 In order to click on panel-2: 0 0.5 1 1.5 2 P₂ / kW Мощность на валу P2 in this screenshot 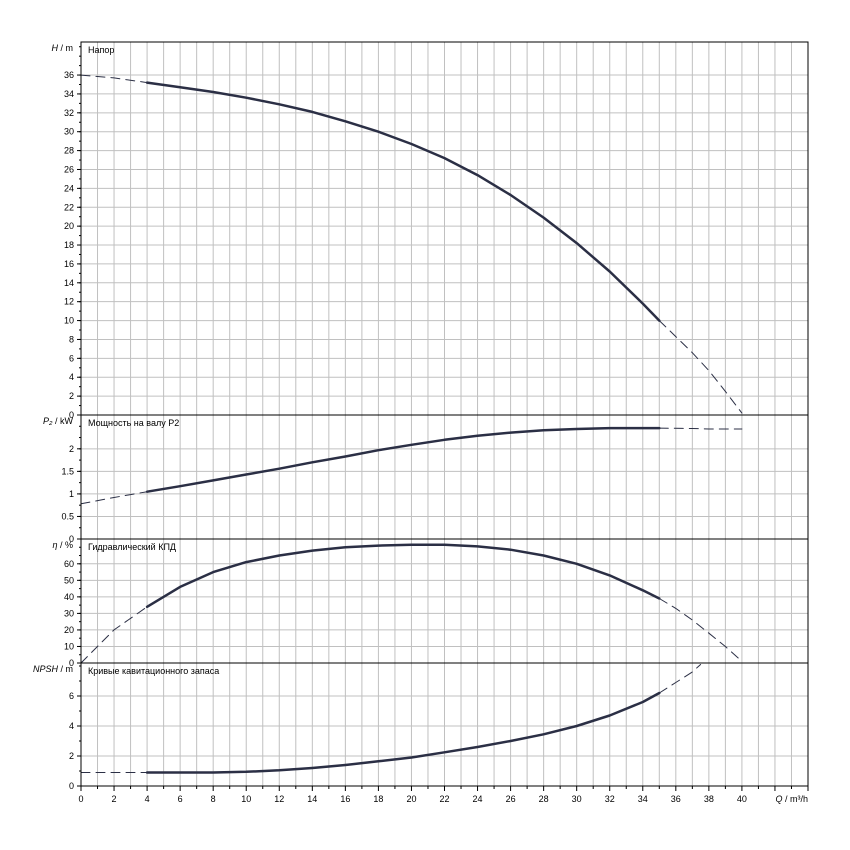, I will do `click(425, 480)`.